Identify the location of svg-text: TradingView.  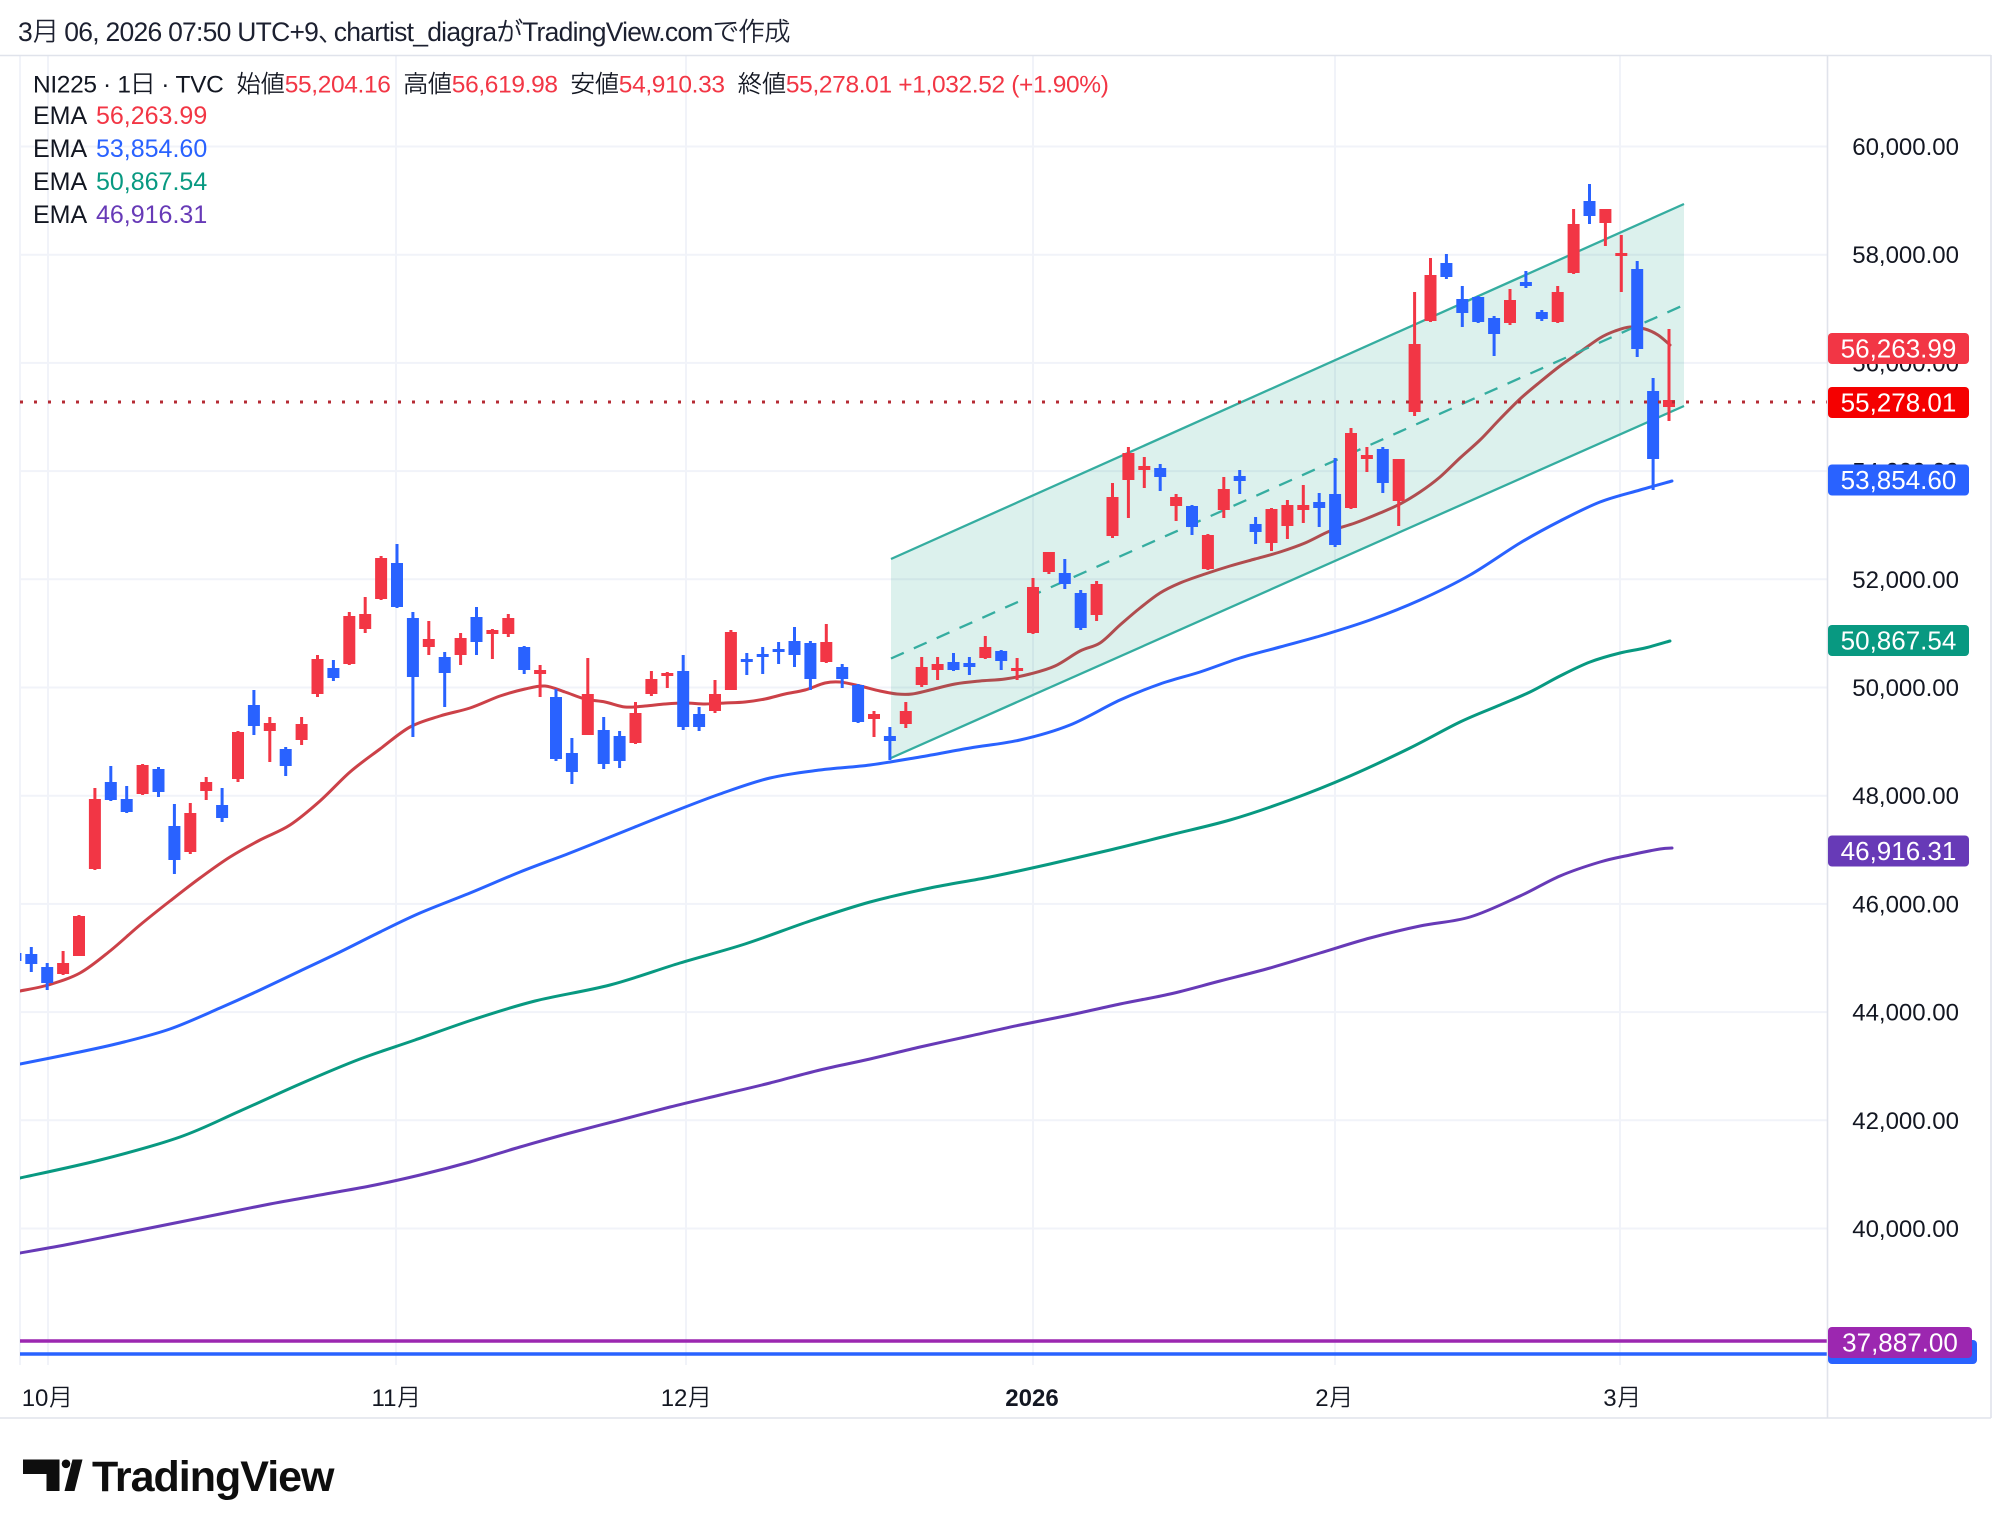
(213, 1477).